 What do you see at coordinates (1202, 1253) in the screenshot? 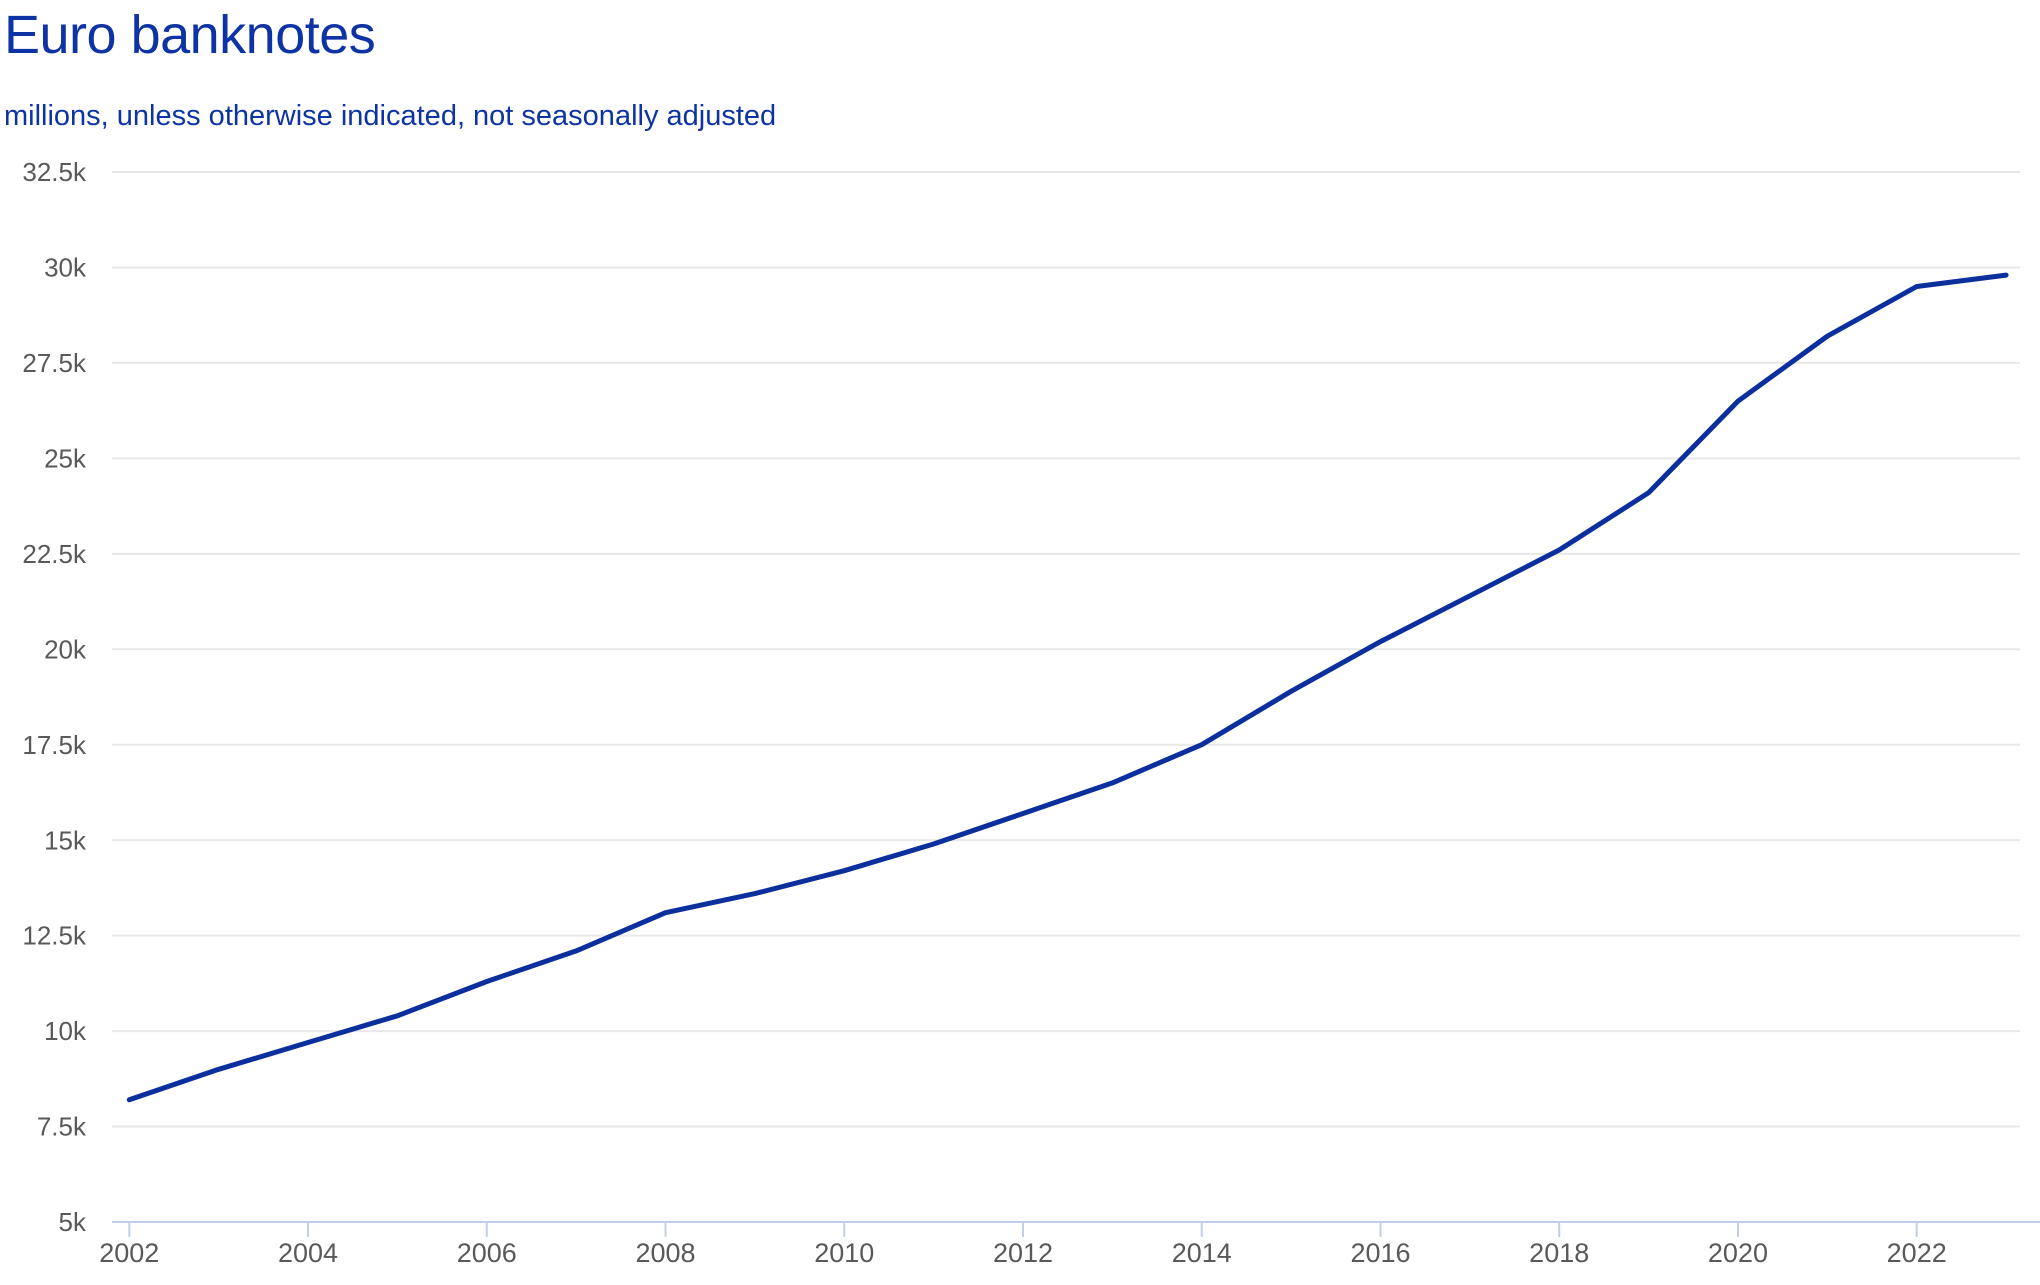
I see `x-axis-label: 2014` at bounding box center [1202, 1253].